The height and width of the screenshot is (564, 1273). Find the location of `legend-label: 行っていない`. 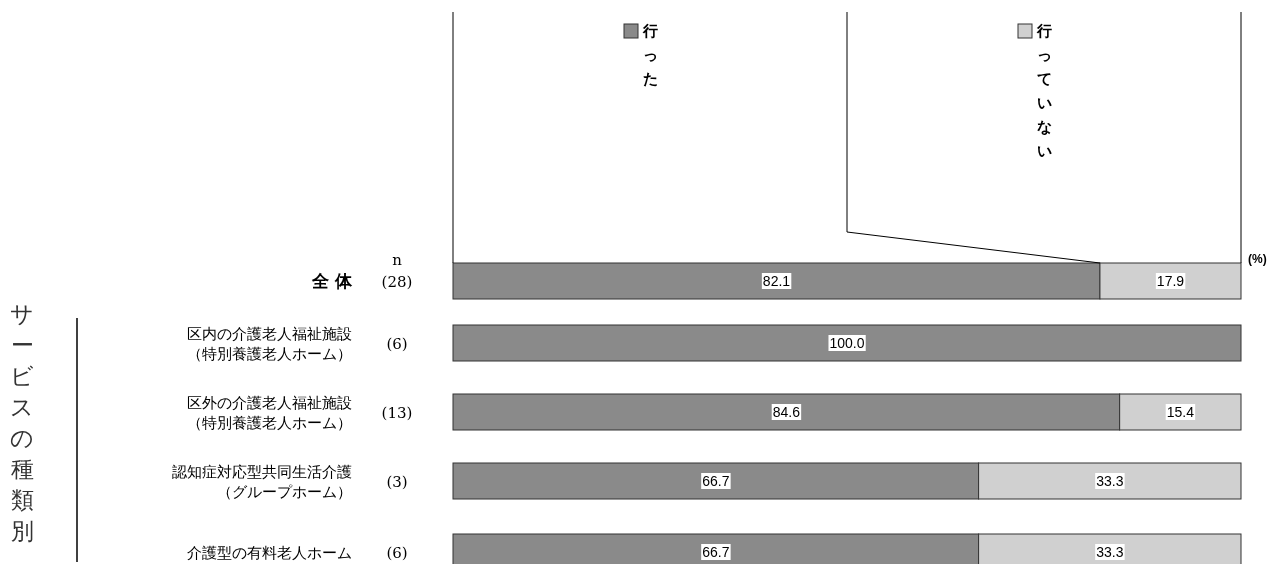

legend-label: 行っていない is located at coordinates (1043, 90).